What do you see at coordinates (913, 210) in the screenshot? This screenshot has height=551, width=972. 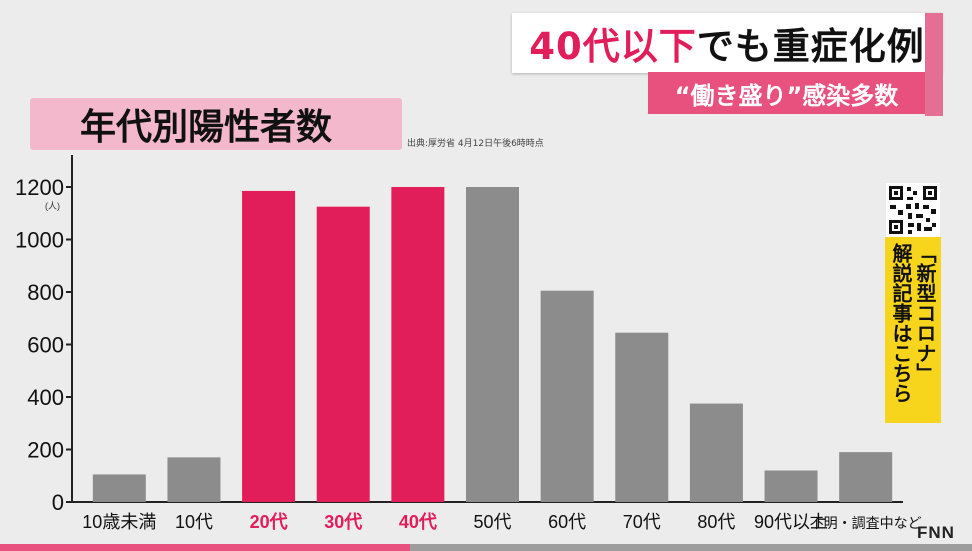 I see `qr-code-icon` at bounding box center [913, 210].